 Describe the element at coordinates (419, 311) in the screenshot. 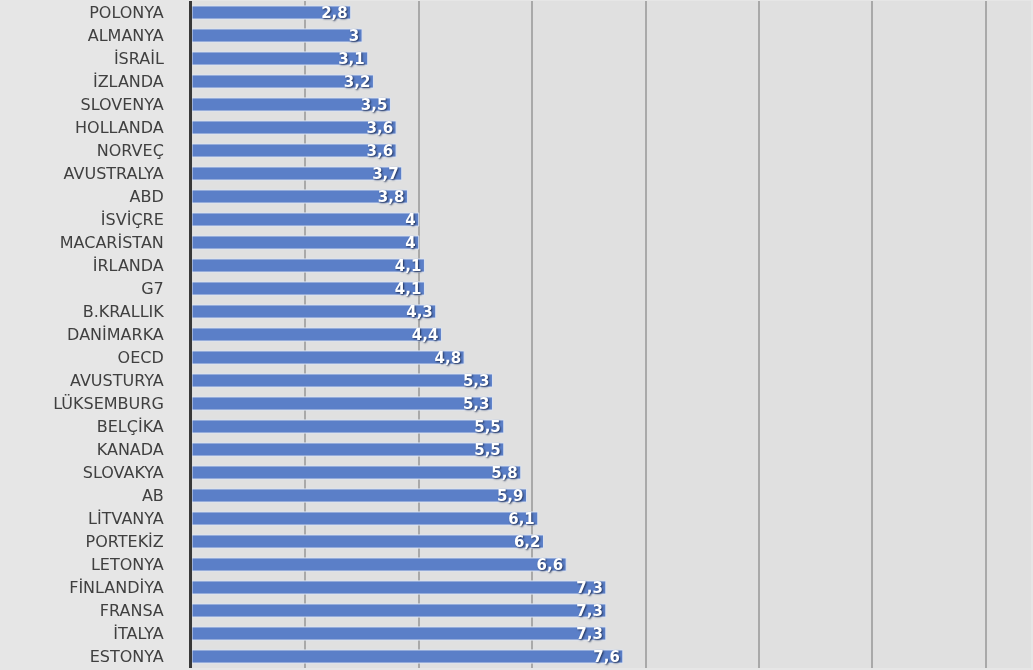

I see `data-label: 4,3` at that location.